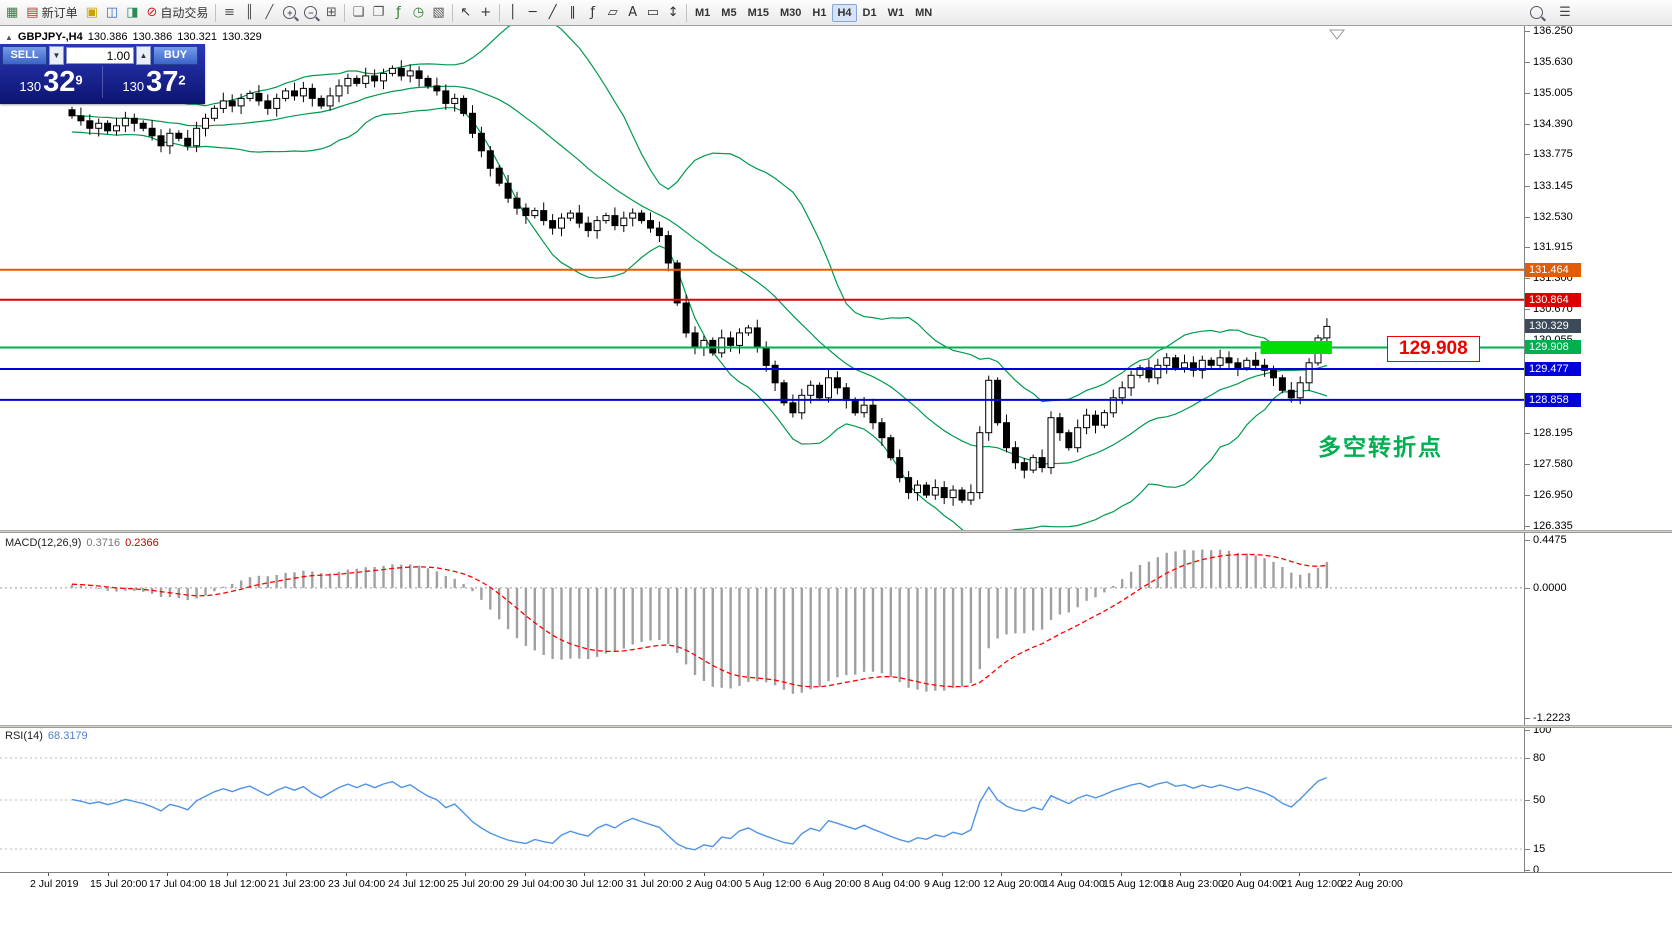 The image size is (1672, 950). I want to click on arrows-button: ↕, so click(673, 13).